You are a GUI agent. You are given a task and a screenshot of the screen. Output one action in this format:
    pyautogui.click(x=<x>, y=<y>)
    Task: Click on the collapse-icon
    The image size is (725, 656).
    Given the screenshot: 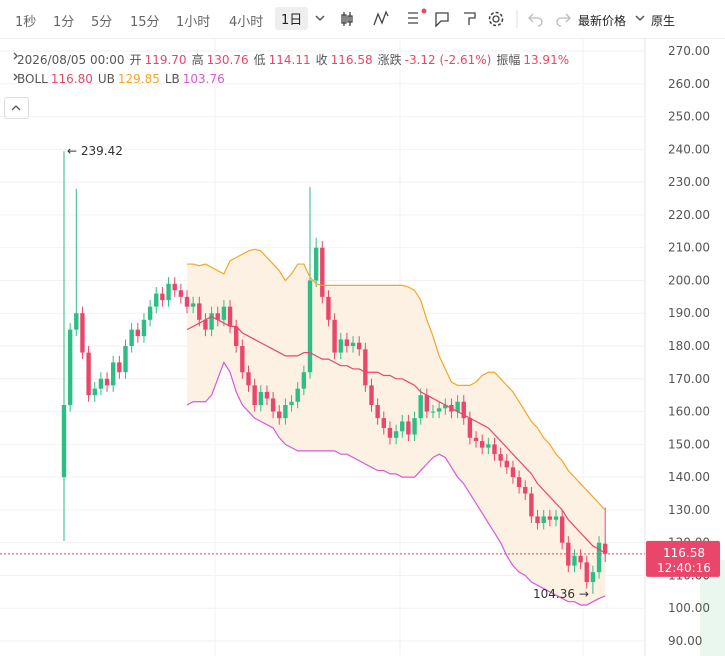 What is the action you would take?
    pyautogui.click(x=16, y=108)
    